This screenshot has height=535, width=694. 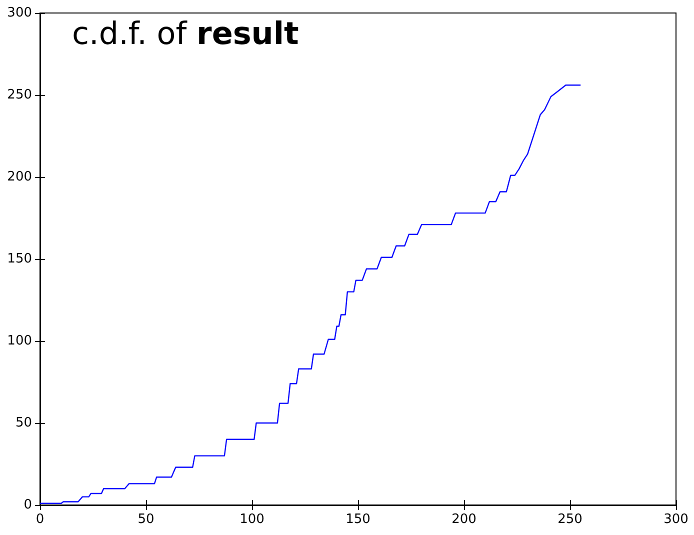 What do you see at coordinates (23, 423) in the screenshot?
I see `y-tick-label: 50` at bounding box center [23, 423].